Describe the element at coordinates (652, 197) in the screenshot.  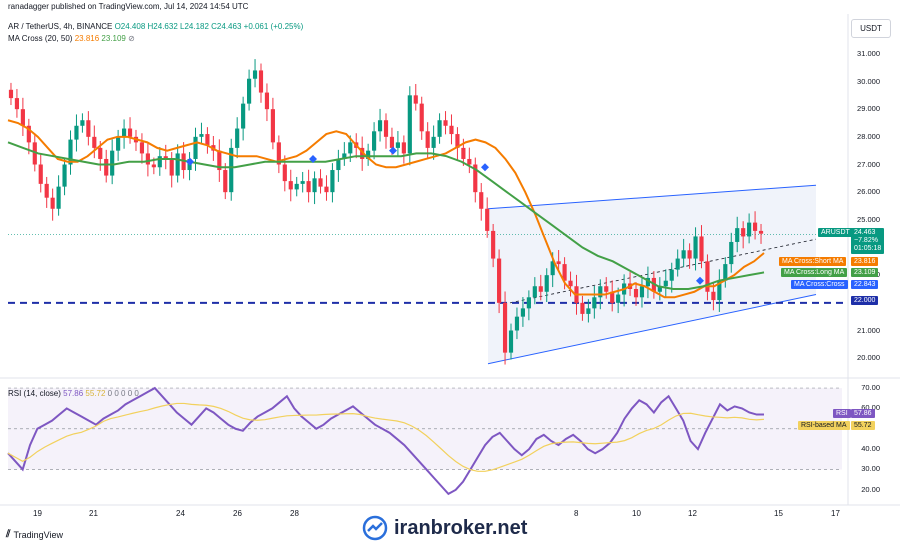
I see `channel-upper-line` at that location.